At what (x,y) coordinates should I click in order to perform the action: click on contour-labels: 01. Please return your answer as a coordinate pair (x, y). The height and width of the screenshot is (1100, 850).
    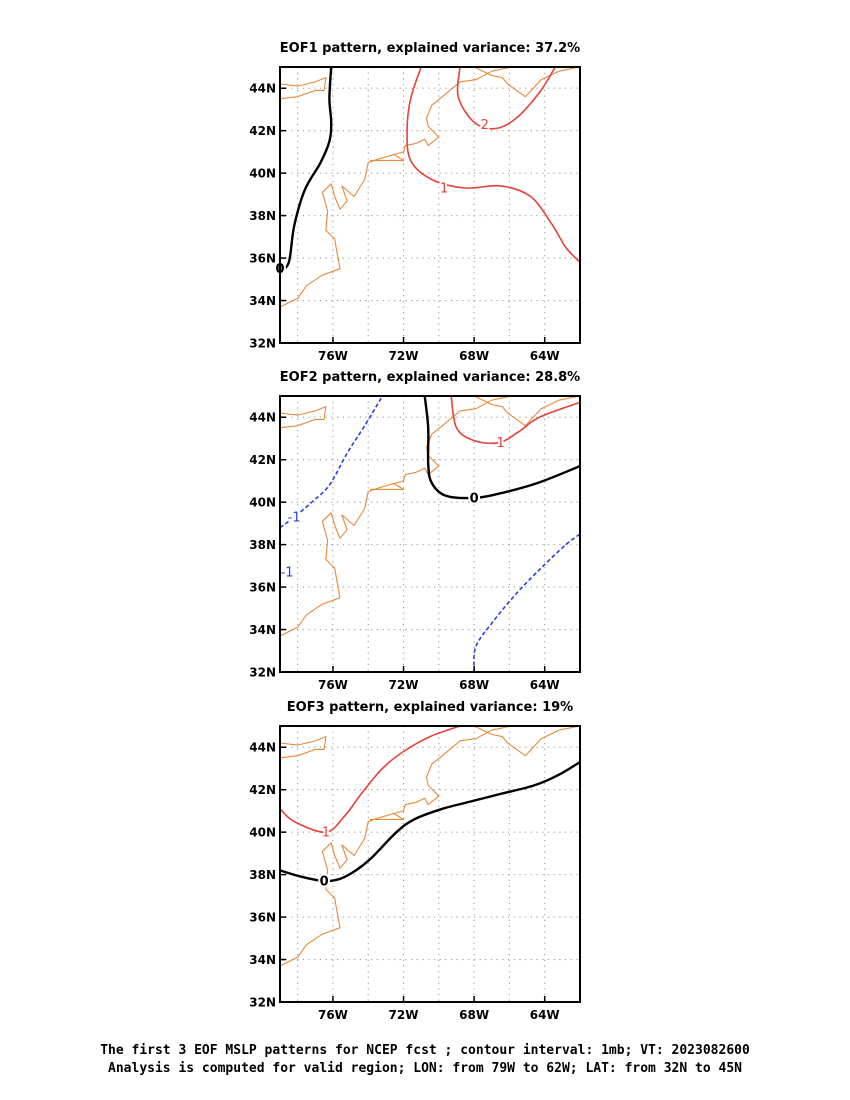
    Looking at the image, I should click on (325, 858).